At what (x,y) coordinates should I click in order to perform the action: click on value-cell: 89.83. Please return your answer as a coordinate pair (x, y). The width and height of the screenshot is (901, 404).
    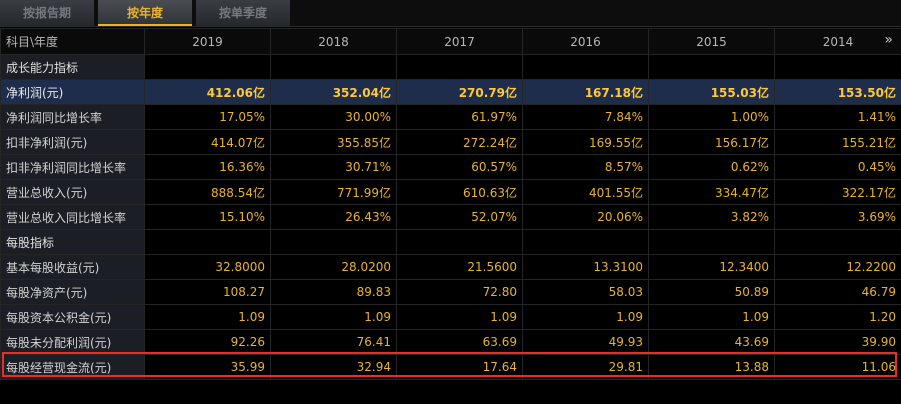
    Looking at the image, I should click on (333, 292).